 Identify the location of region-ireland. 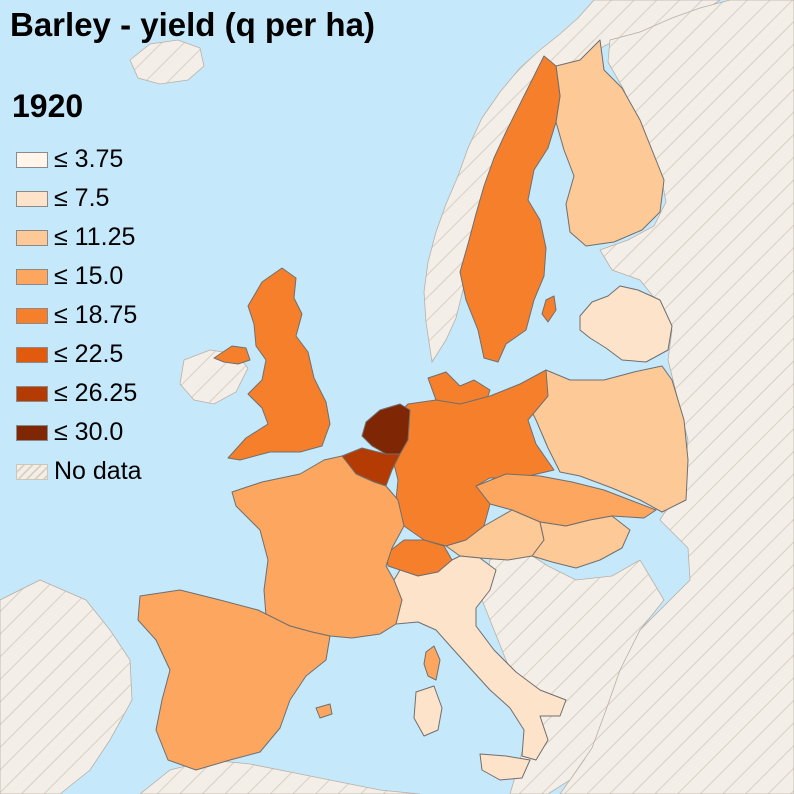
(232, 355).